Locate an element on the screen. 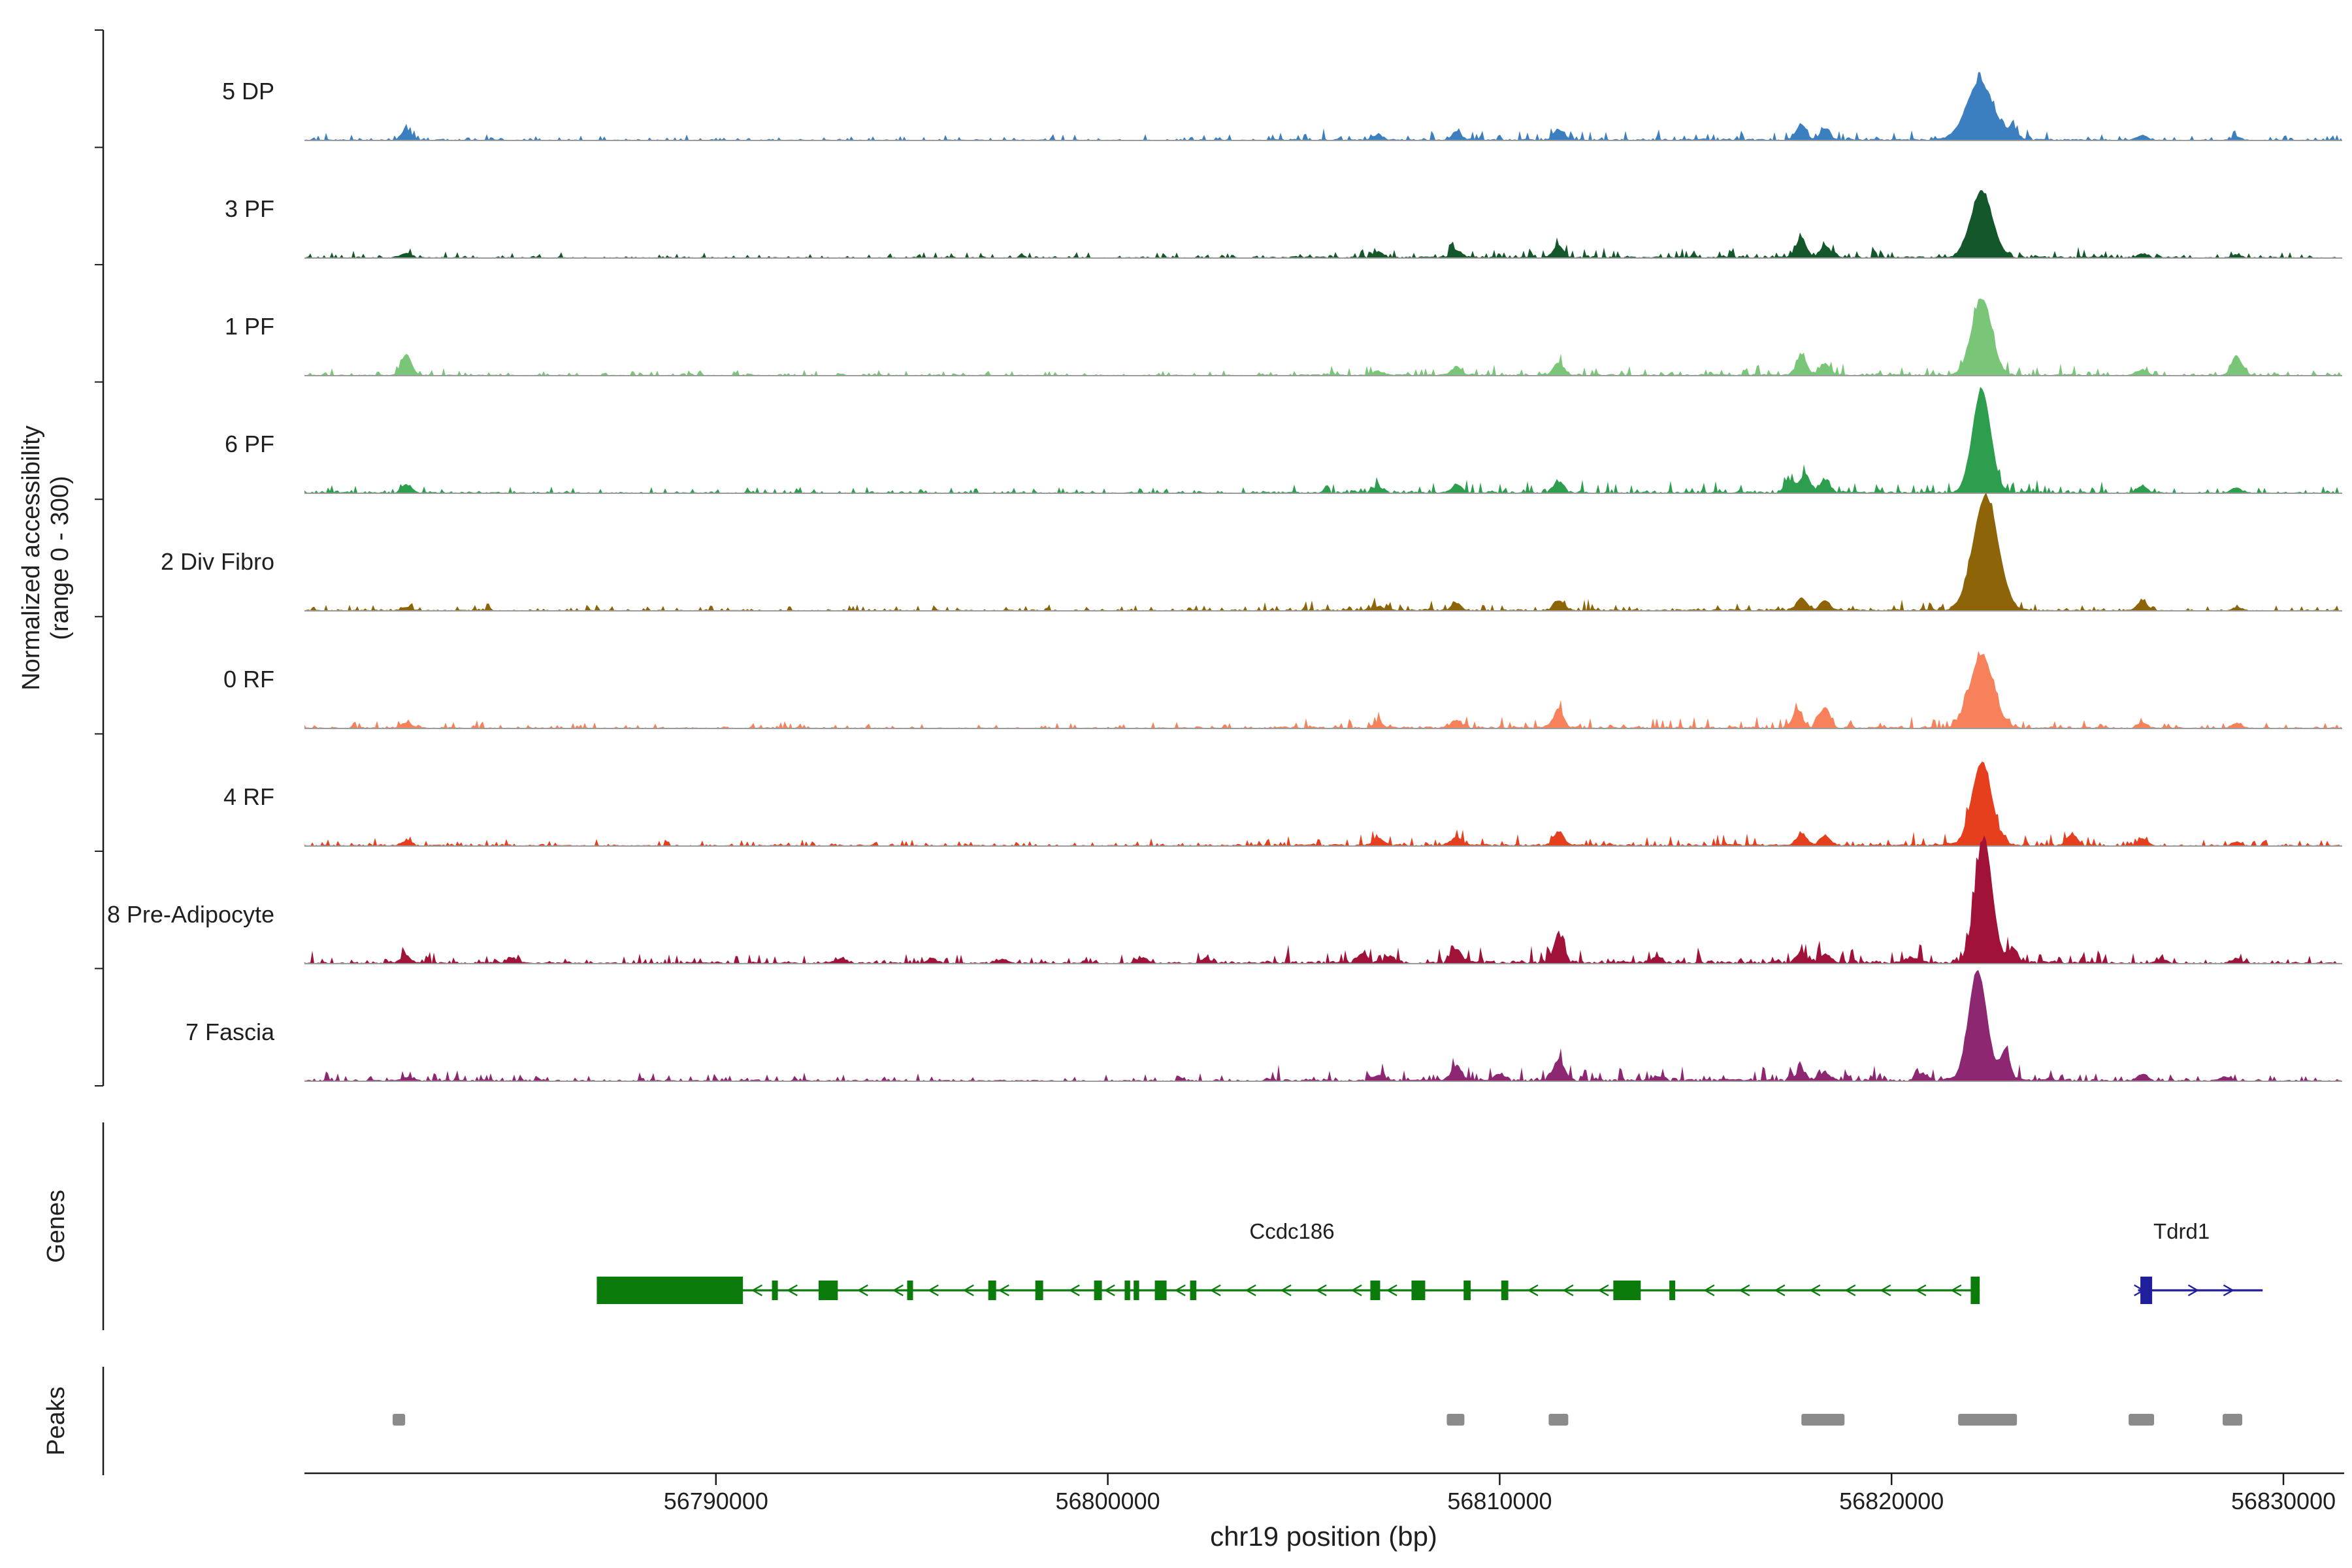 The width and height of the screenshot is (2352, 1568). x-axis-tick-label: 56820000 is located at coordinates (1891, 1501).